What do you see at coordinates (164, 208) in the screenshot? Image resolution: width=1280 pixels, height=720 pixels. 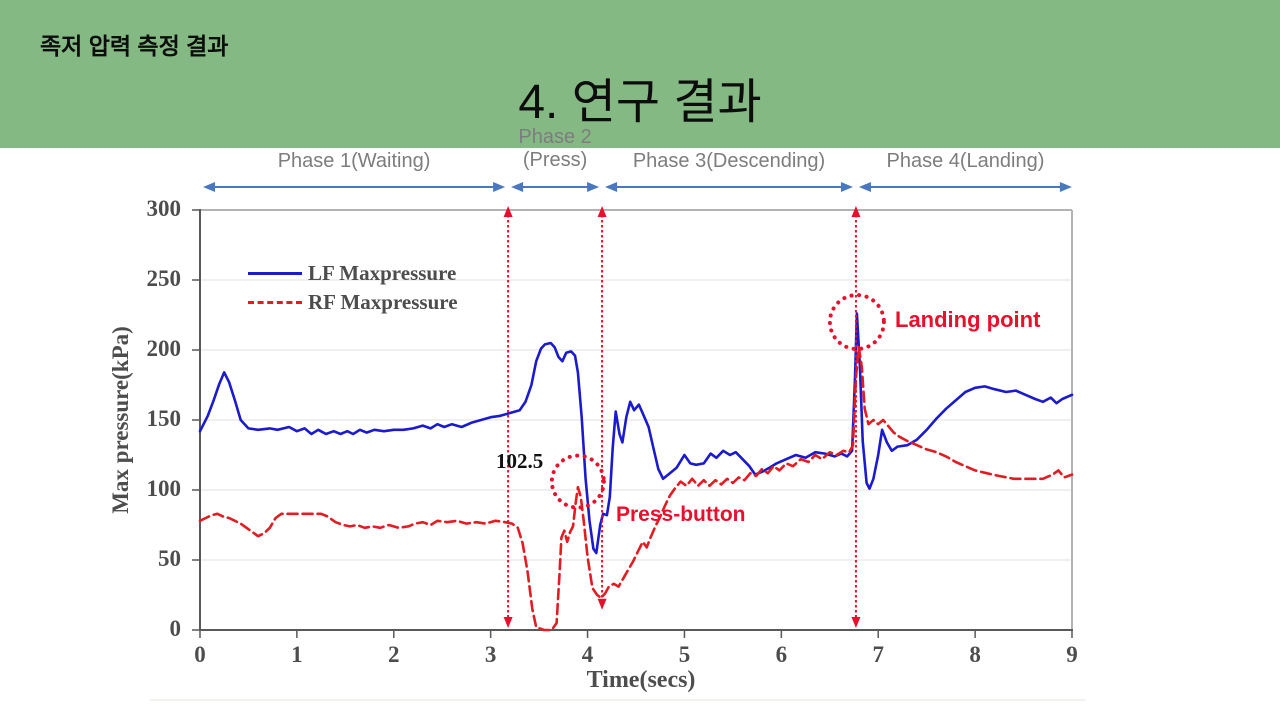 I see `y-tick-label: 300` at bounding box center [164, 208].